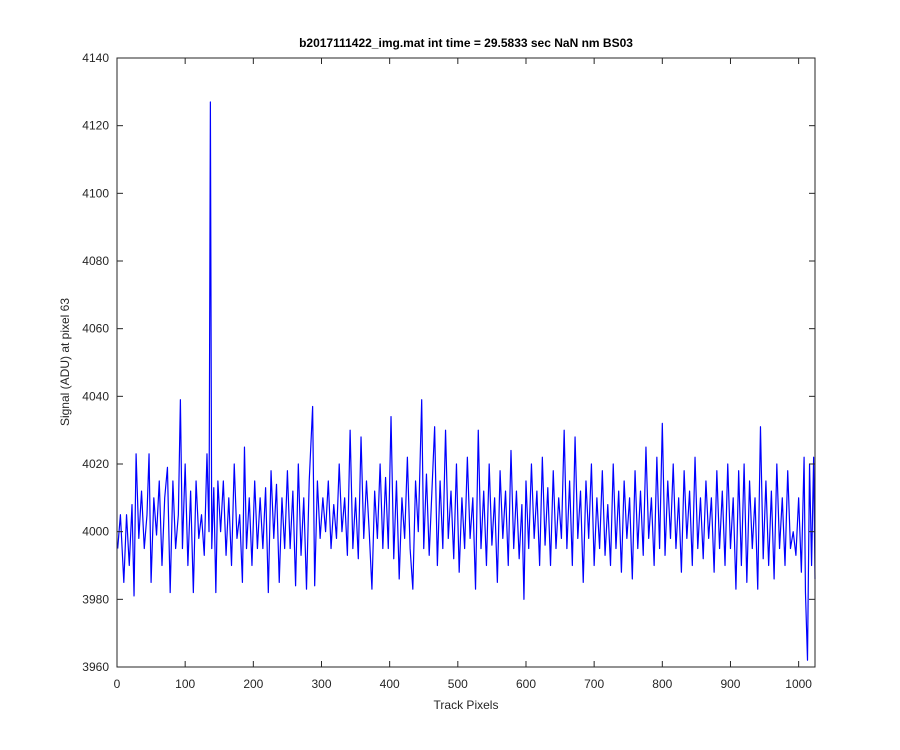  What do you see at coordinates (730, 684) in the screenshot?
I see `x-tick-label: 900` at bounding box center [730, 684].